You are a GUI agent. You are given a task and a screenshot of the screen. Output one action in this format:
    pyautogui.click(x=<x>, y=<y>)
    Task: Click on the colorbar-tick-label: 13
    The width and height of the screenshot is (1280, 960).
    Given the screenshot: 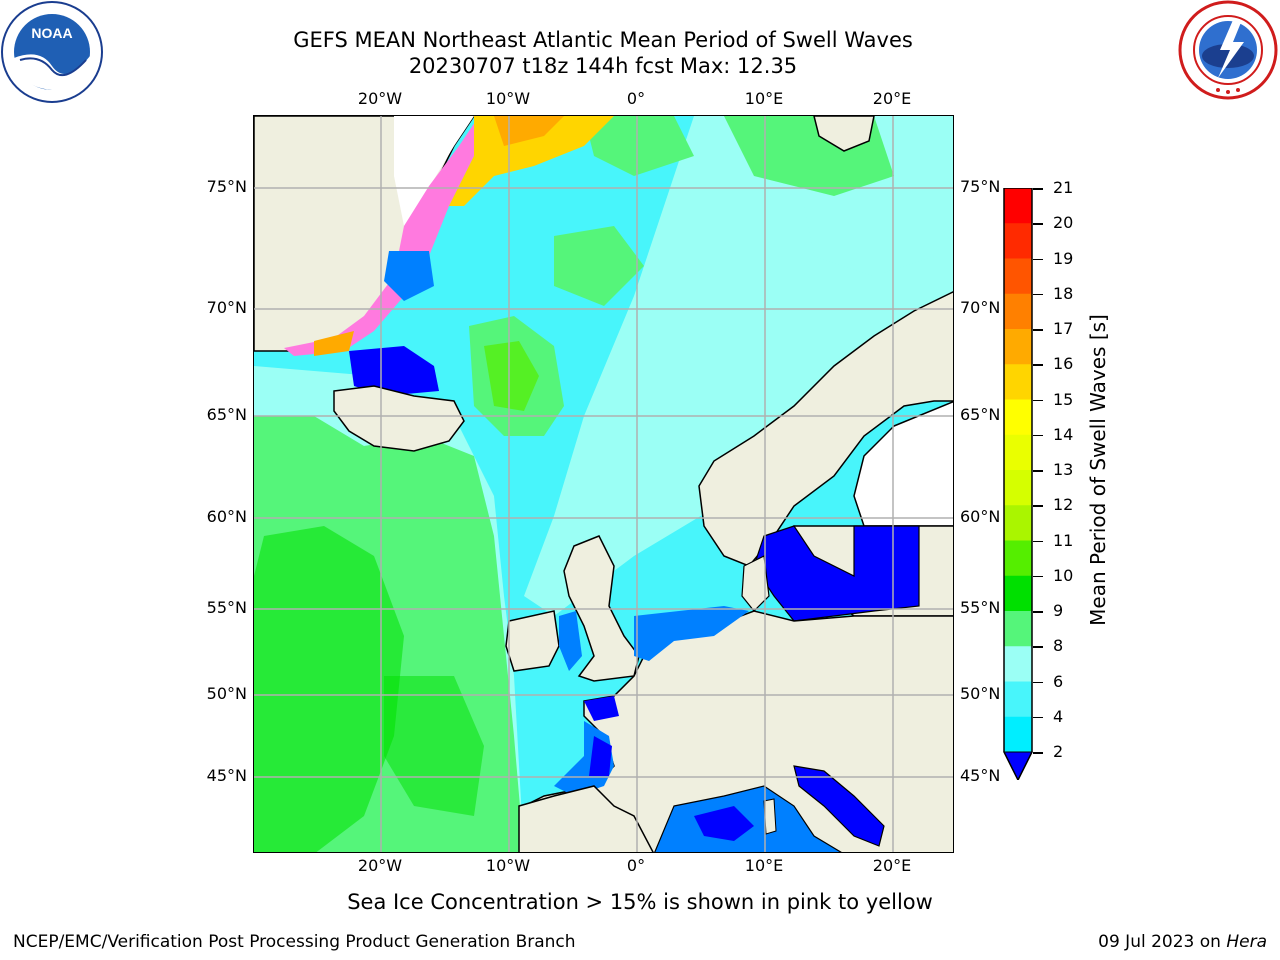 What is the action you would take?
    pyautogui.click(x=1063, y=469)
    